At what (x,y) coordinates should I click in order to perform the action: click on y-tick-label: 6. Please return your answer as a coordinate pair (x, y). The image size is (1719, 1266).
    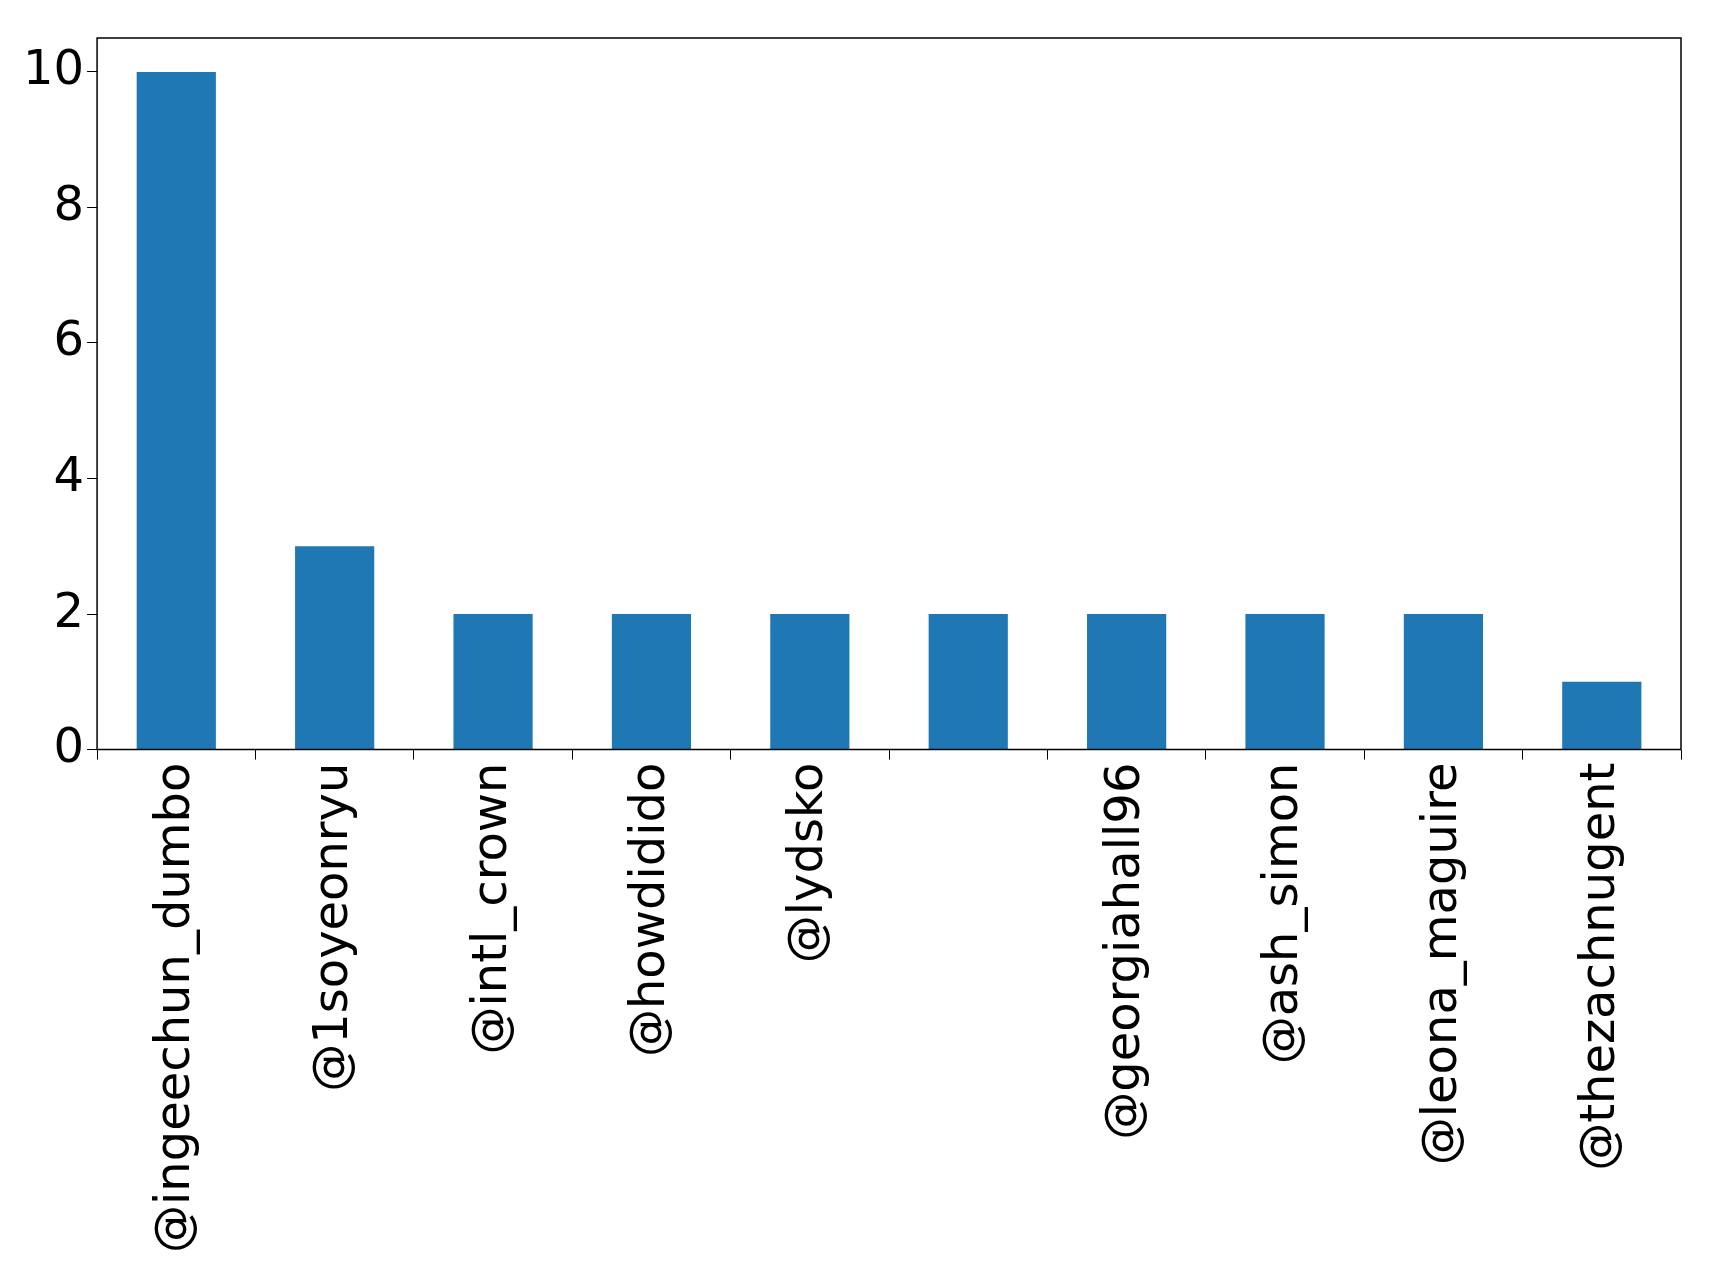
    Looking at the image, I should click on (69, 338).